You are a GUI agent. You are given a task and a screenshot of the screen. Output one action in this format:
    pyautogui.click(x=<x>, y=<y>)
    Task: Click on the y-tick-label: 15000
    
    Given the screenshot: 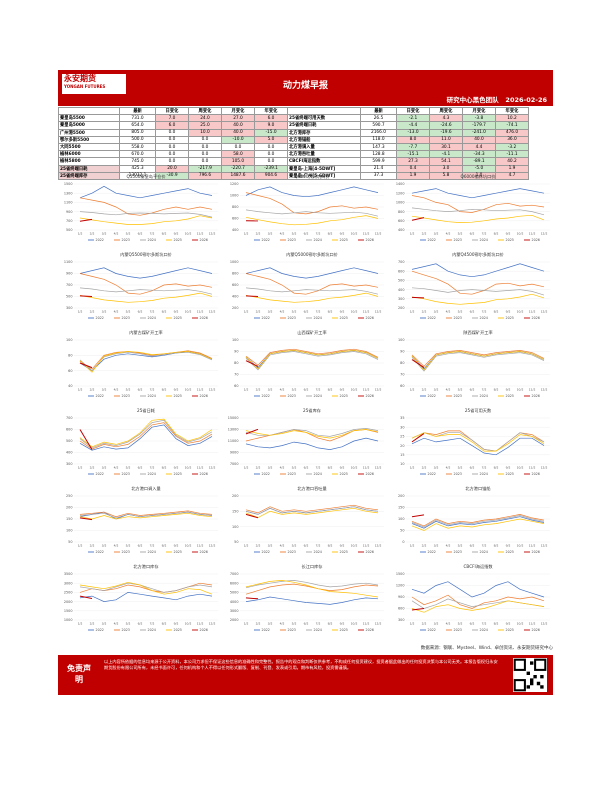 What is the action you would take?
    pyautogui.click(x=233, y=418)
    